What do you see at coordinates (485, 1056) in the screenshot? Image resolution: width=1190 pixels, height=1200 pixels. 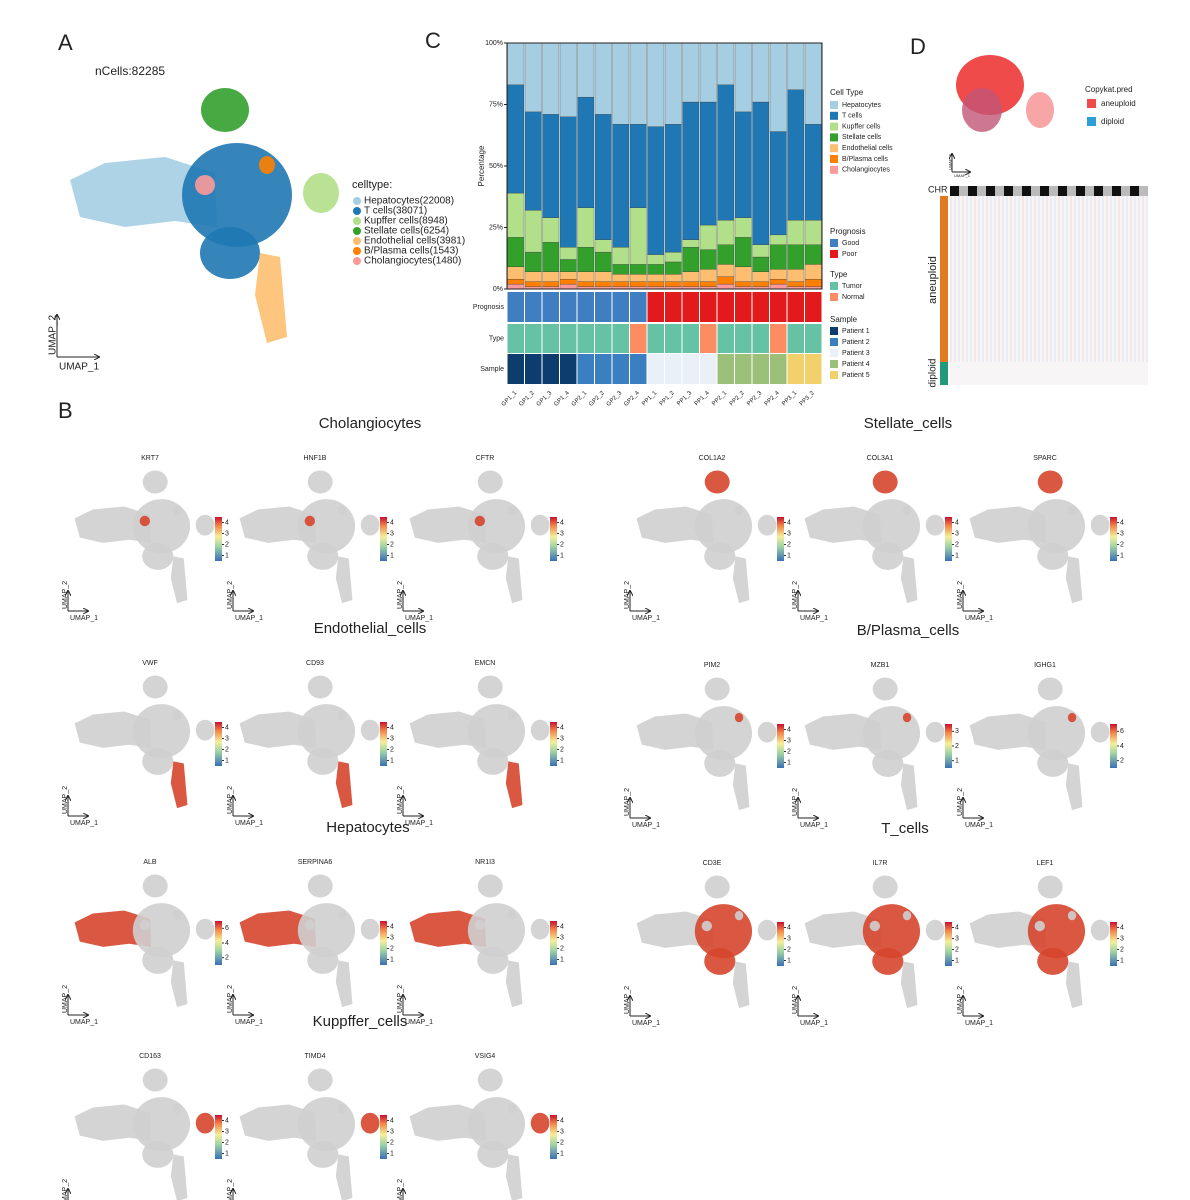 I see `gene-label: VSIG4` at bounding box center [485, 1056].